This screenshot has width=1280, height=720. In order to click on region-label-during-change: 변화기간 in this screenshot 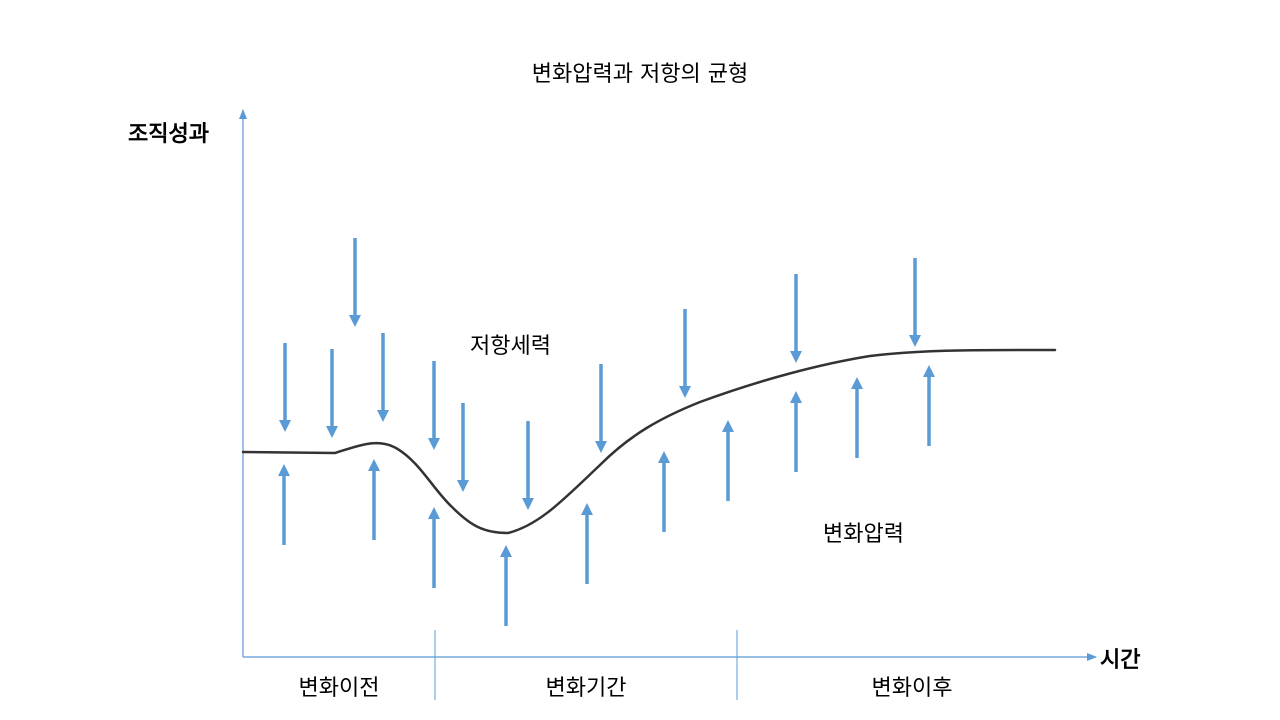, I will do `click(586, 688)`.